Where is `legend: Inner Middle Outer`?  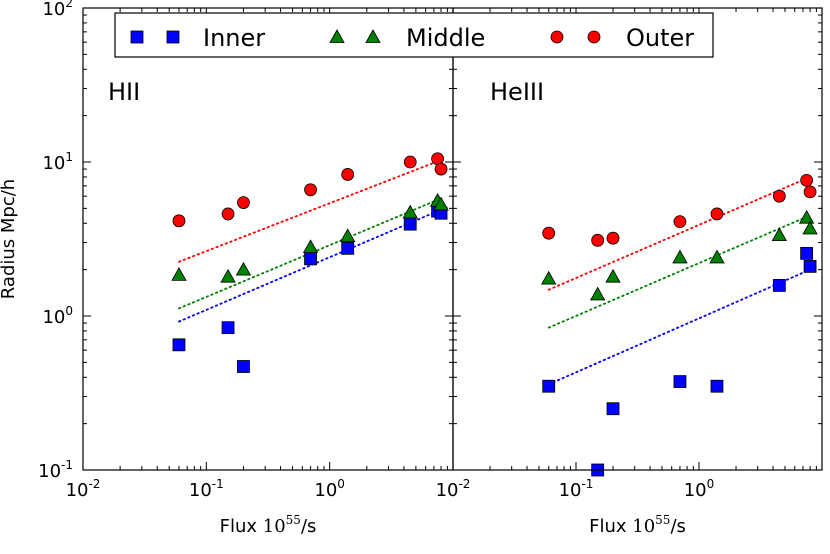 legend: Inner Middle Outer is located at coordinates (414, 35).